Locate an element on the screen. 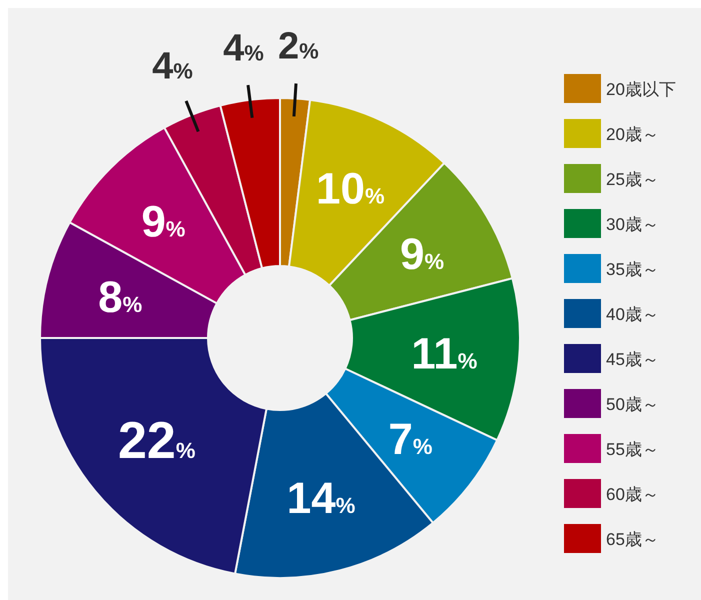  legend-label: 65歳～ is located at coordinates (632, 539).